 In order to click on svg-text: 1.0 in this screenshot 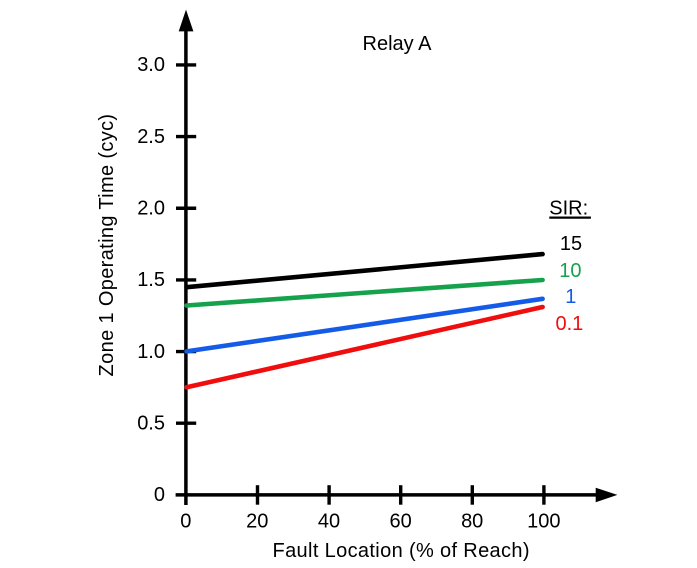, I will do `click(151, 352)`.